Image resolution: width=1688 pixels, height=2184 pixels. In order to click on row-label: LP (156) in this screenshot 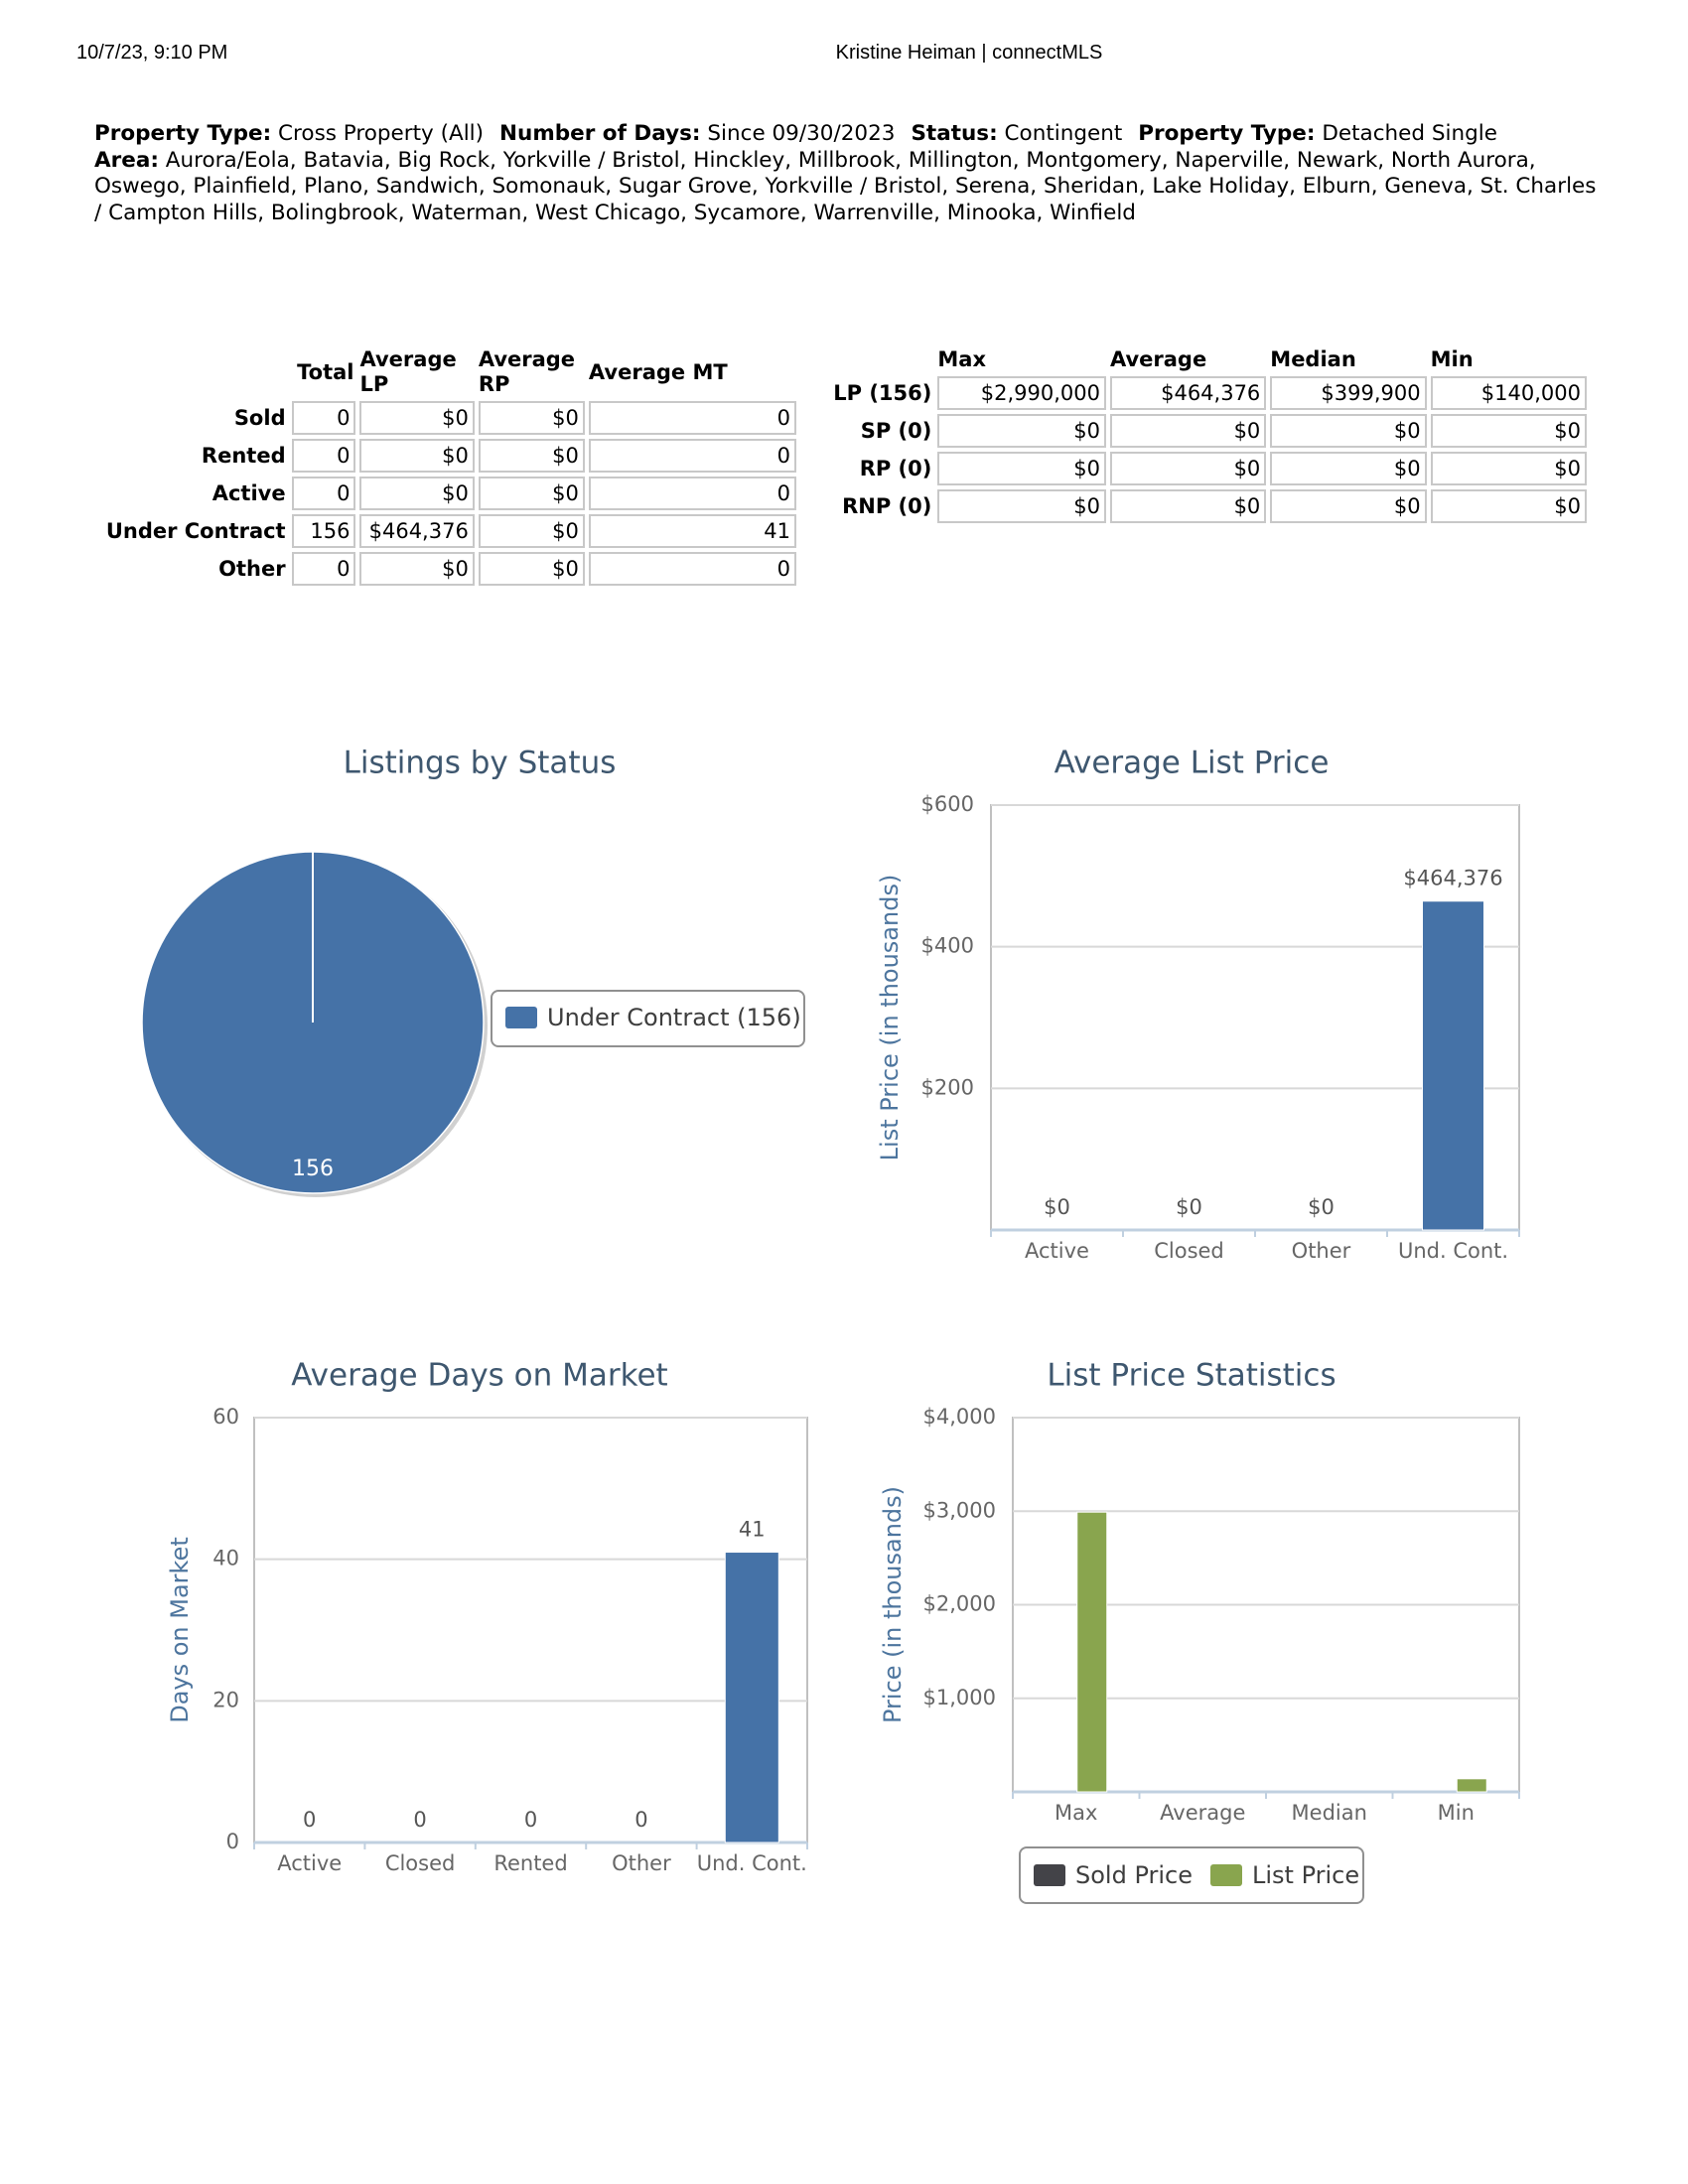, I will do `click(882, 392)`.